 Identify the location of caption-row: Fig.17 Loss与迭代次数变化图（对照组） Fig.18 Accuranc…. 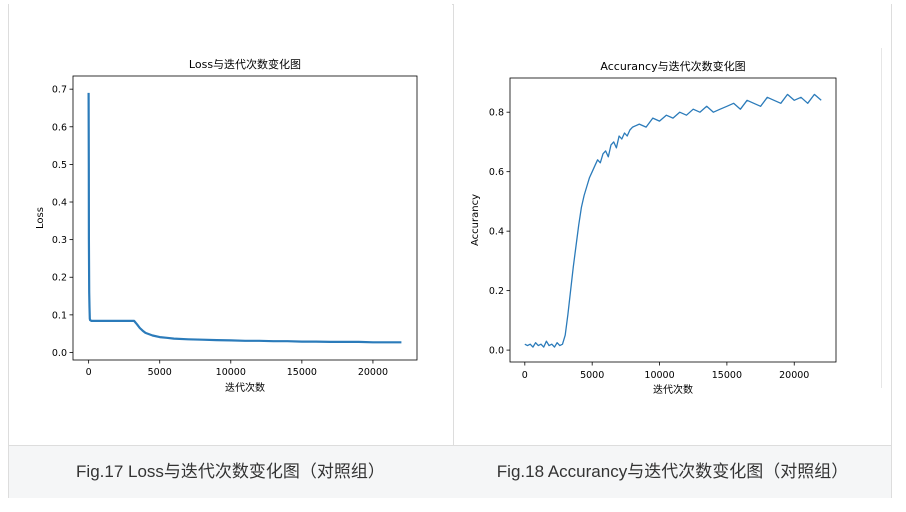
(450, 471).